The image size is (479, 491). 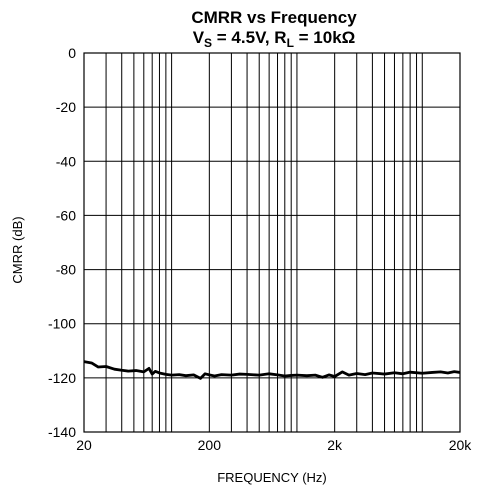 I want to click on y-axis-ticks: 0 -20 -40 -60 -80 -100 -120 -140, so click(x=62, y=242).